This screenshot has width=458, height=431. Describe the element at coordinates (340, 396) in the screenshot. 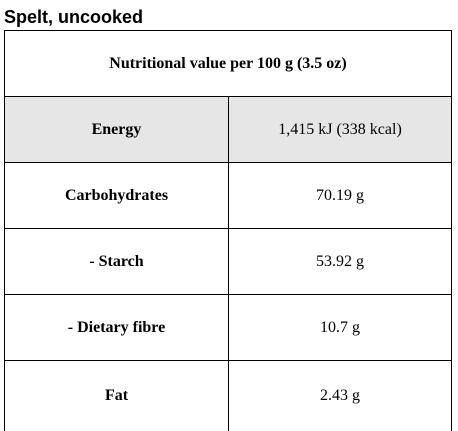

I see `row-value: 2.43 g` at that location.